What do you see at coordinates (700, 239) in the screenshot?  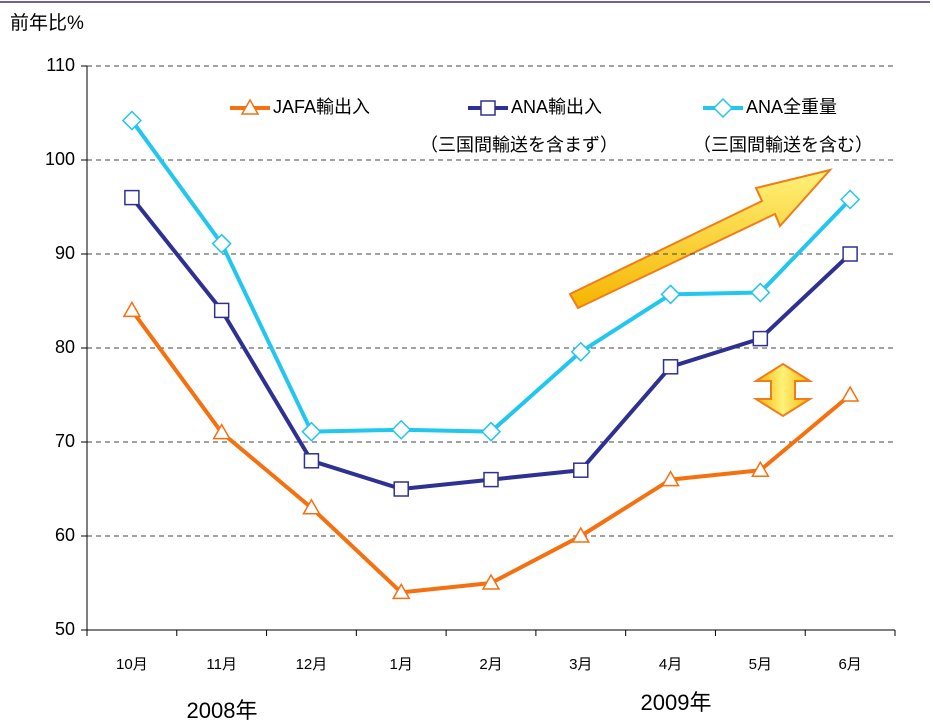 I see `trend-arrow` at bounding box center [700, 239].